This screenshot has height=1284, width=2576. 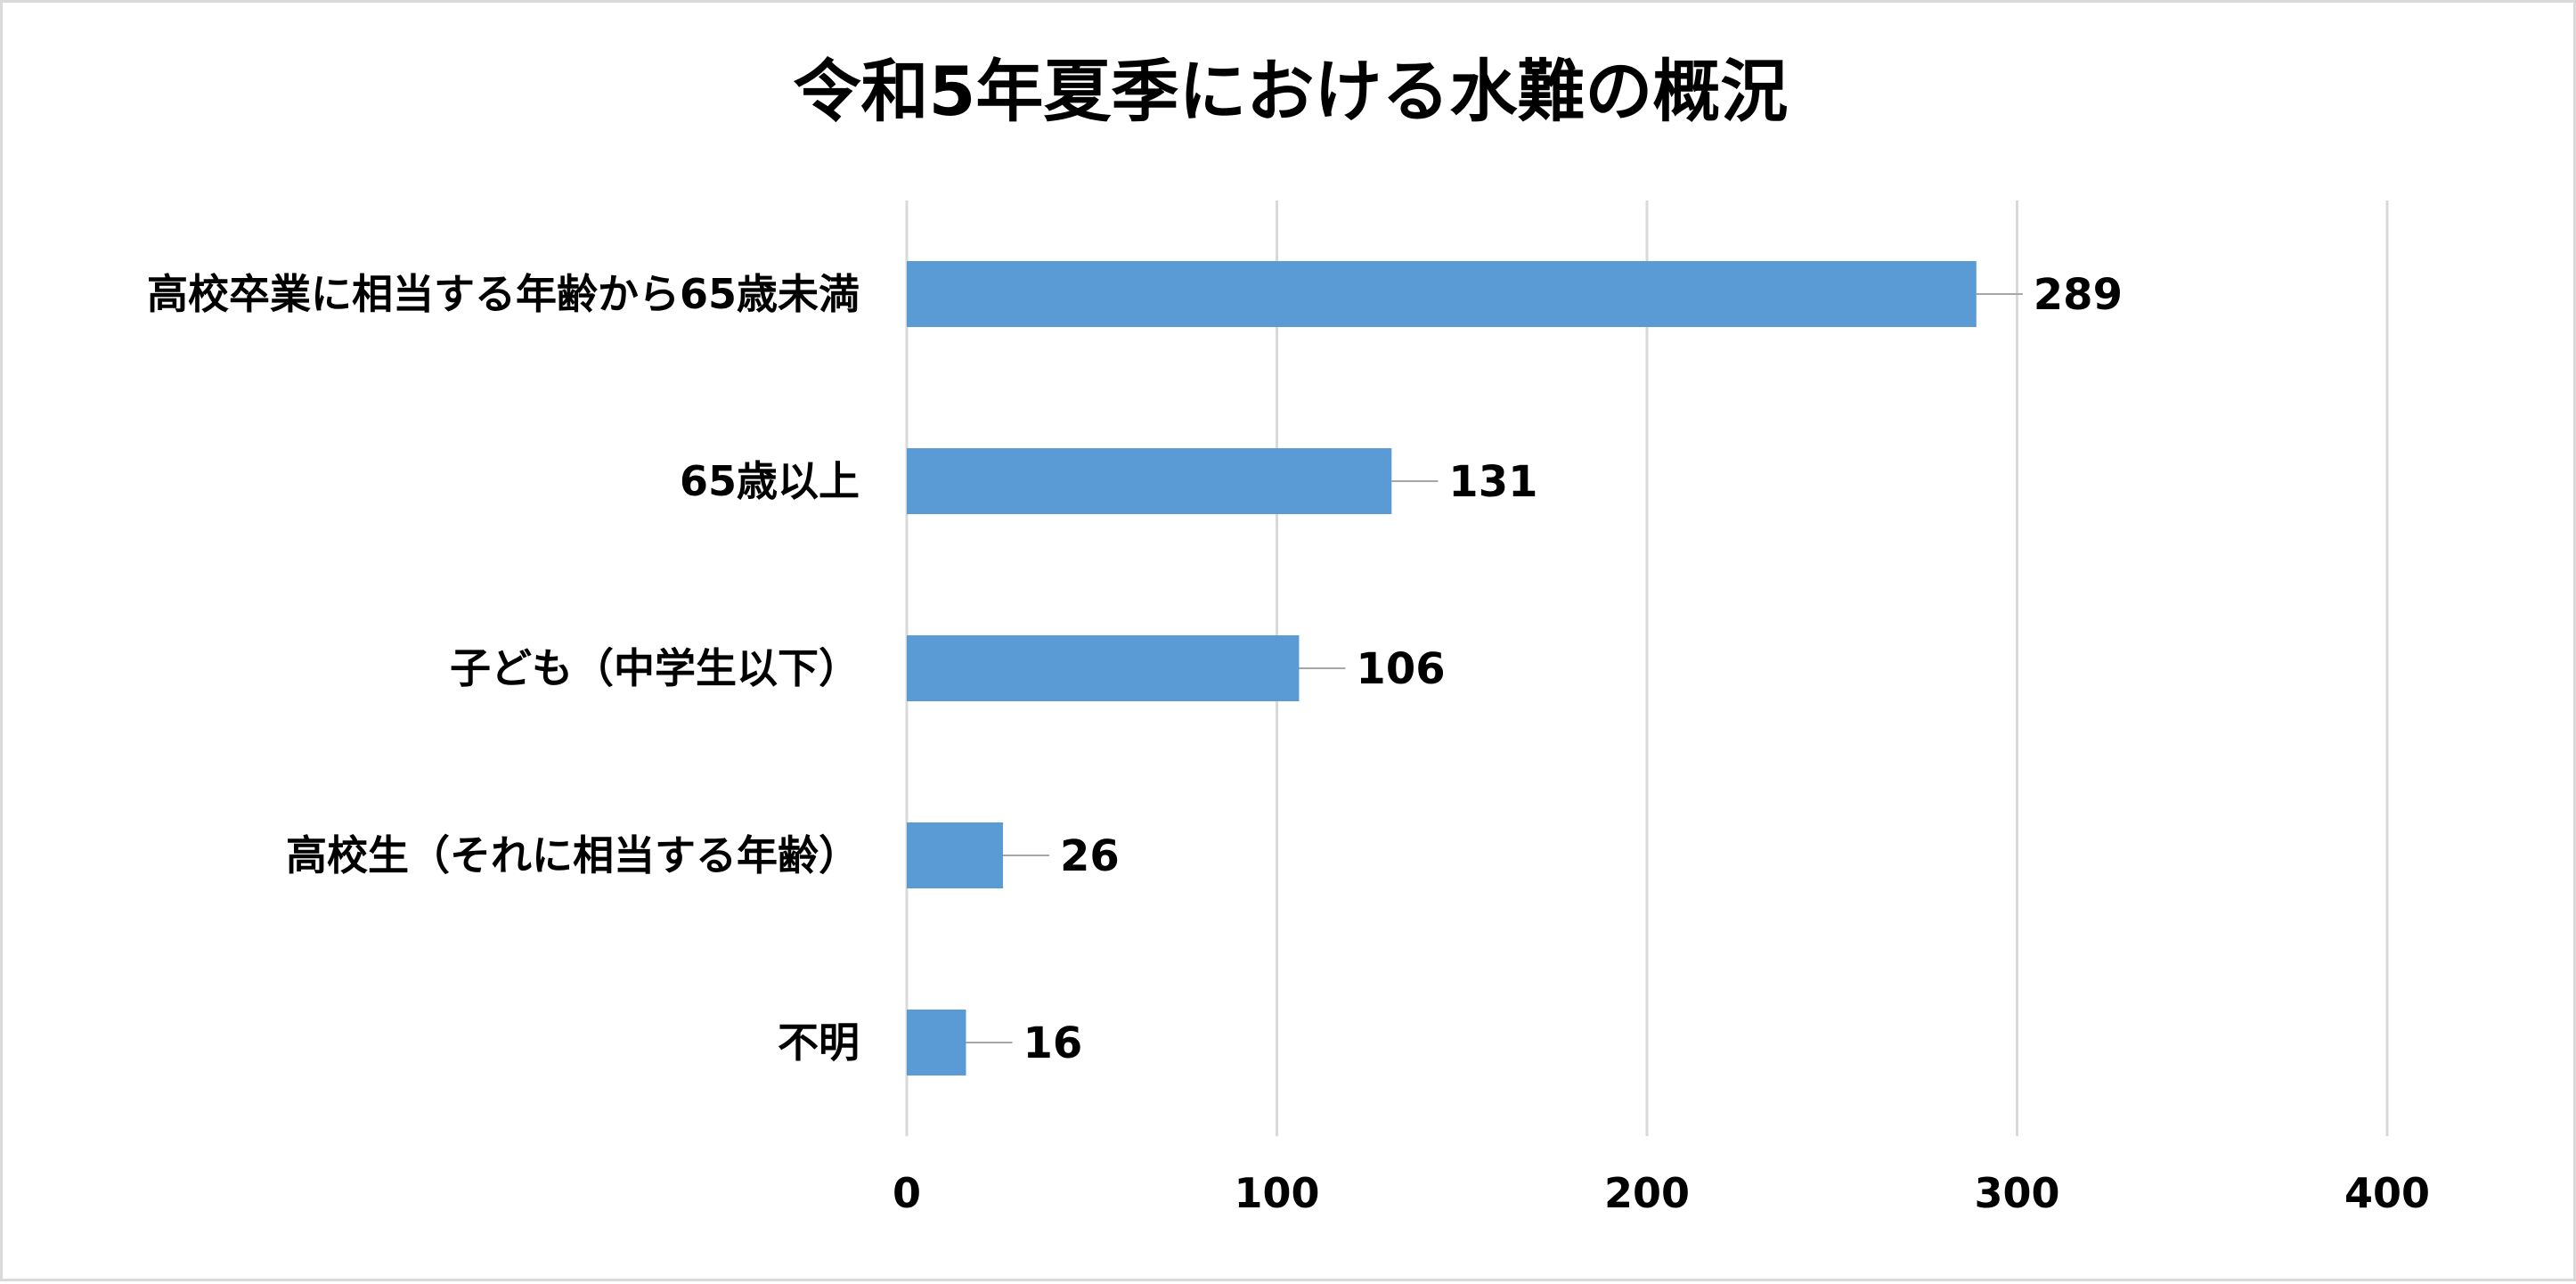 I want to click on x-tick-labels: 0 100 200 300 400, so click(x=1662, y=1193).